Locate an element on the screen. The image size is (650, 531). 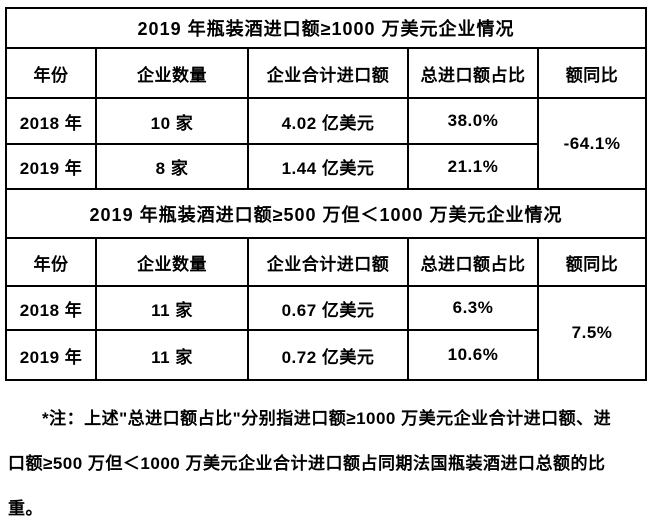
table2-row2019-year: 2019 年 is located at coordinates (51, 355).